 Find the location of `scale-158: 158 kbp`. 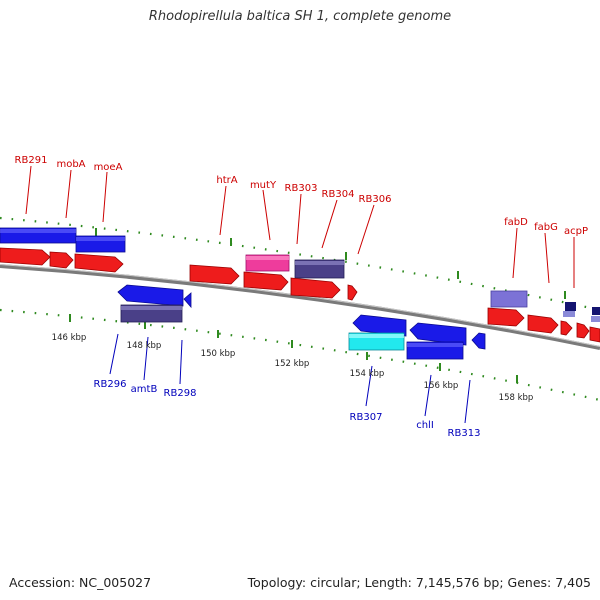

scale-158: 158 kbp is located at coordinates (516, 398).